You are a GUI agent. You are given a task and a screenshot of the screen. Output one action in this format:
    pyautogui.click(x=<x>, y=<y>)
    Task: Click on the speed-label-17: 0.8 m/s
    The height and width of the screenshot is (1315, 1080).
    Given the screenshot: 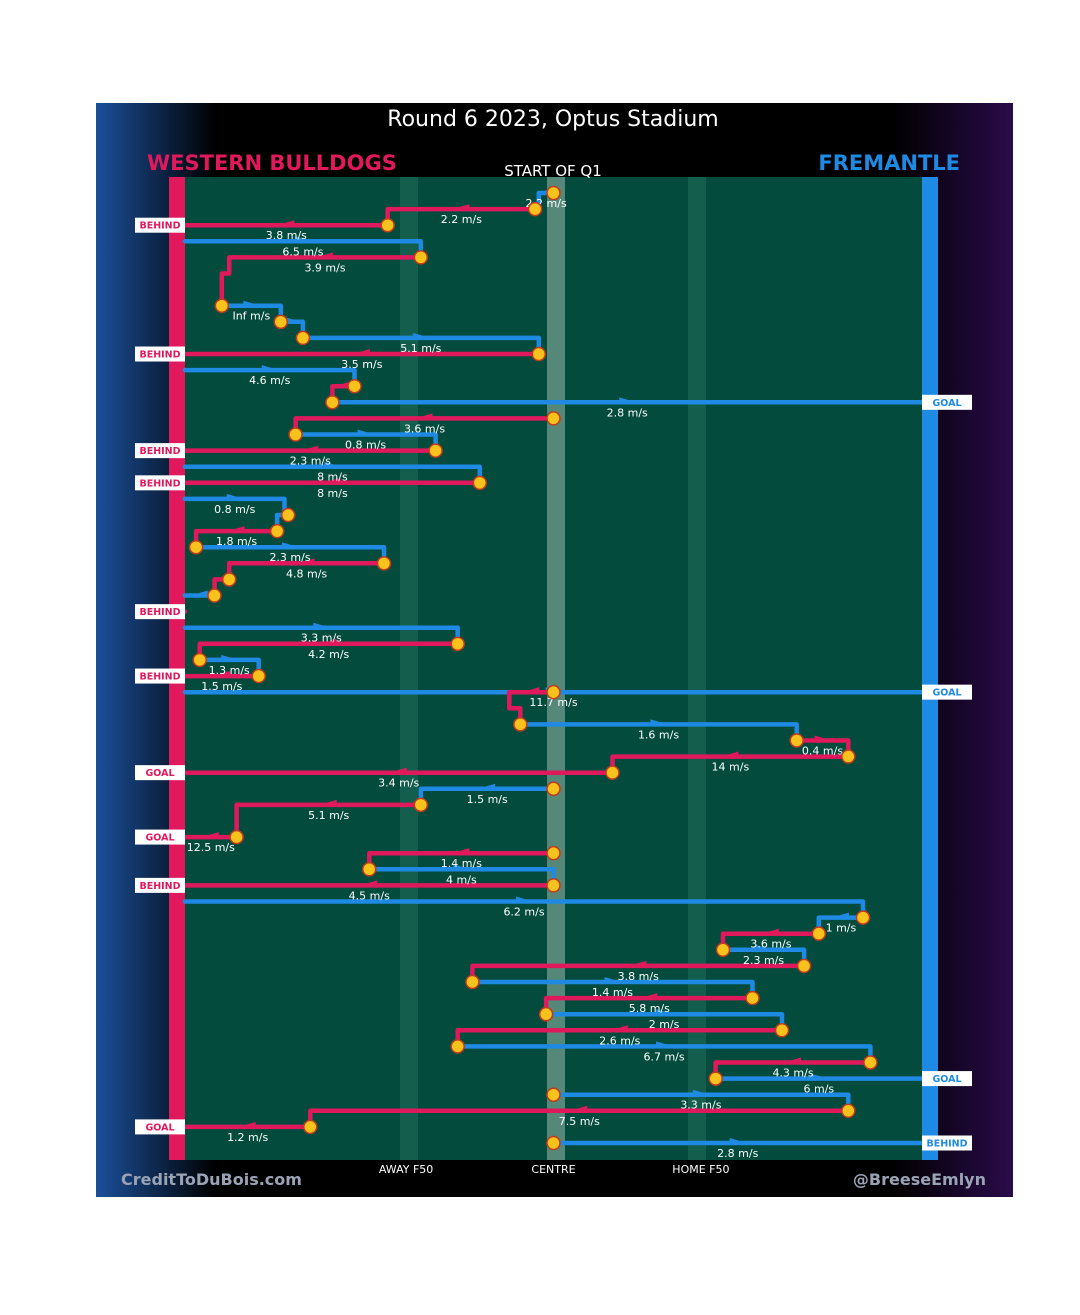 What is the action you would take?
    pyautogui.click(x=234, y=509)
    